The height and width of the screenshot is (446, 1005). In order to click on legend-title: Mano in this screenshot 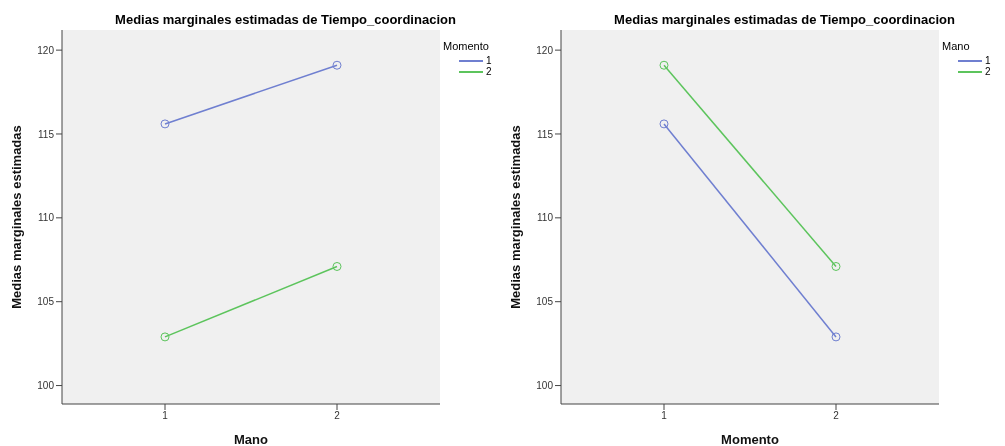, I will do `click(956, 46)`.